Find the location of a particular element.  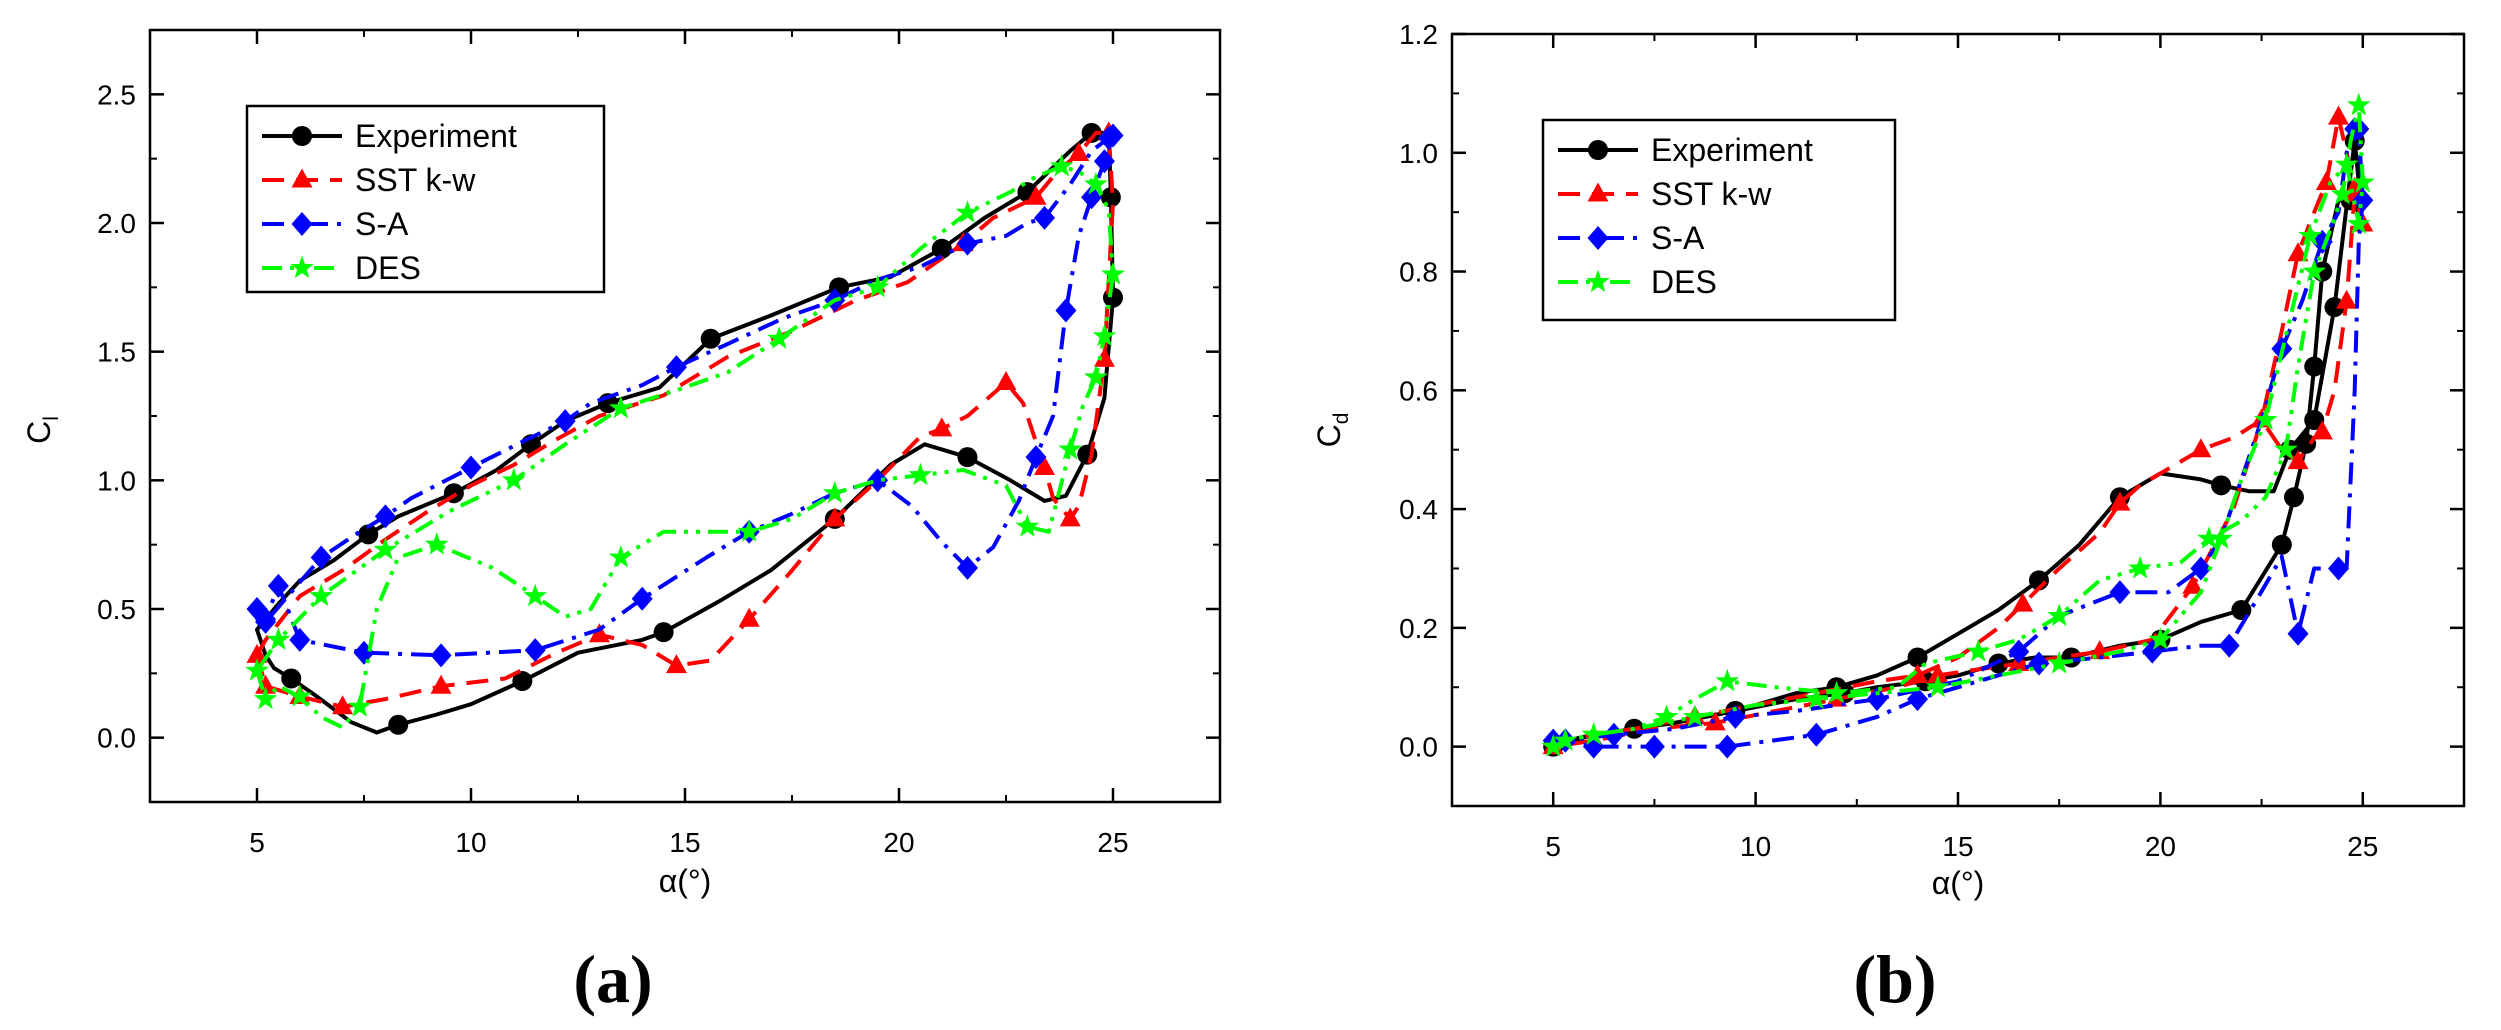

panel-a-legend-s-a-label: S-A is located at coordinates (382, 224).